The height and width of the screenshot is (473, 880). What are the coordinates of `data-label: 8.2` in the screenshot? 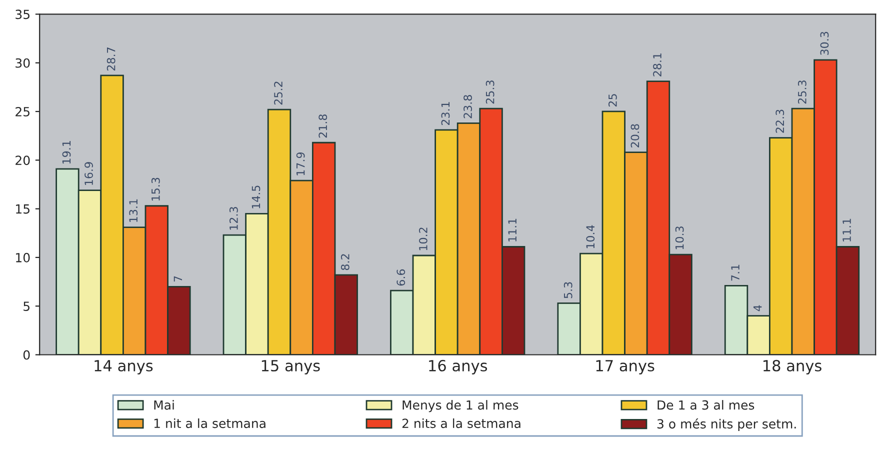 It's located at (345, 262).